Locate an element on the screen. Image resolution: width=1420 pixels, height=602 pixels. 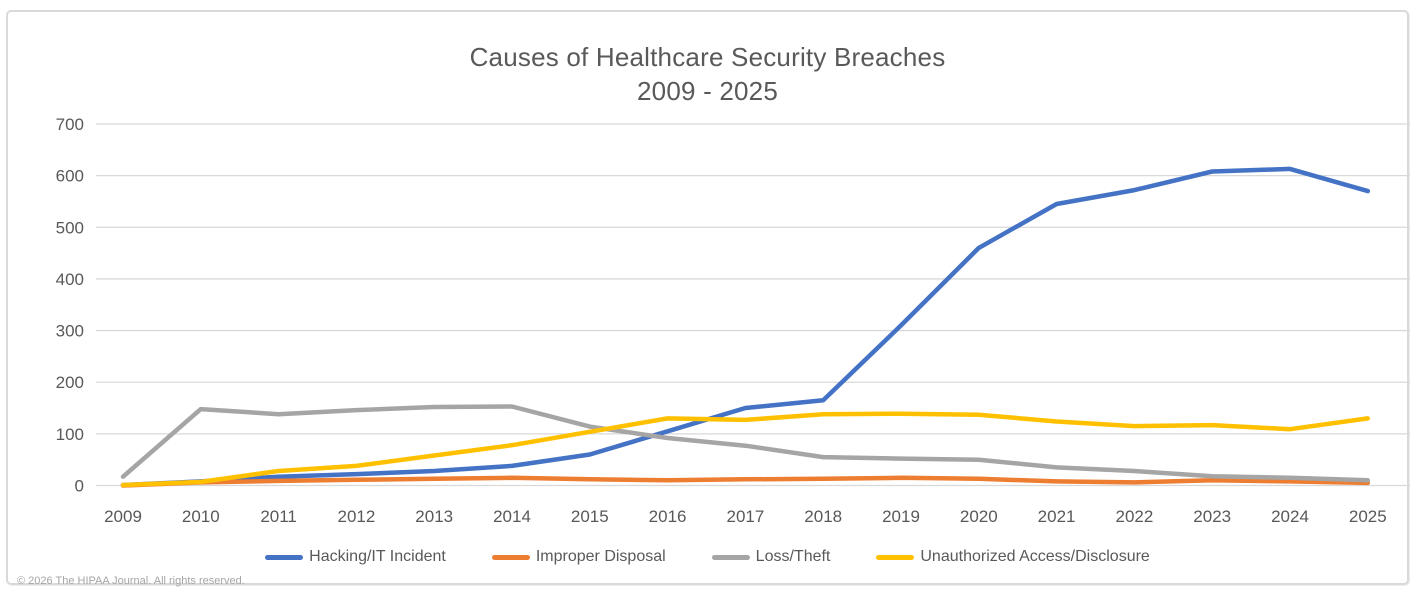
legend-label: Improper Disposal is located at coordinates (600, 556).